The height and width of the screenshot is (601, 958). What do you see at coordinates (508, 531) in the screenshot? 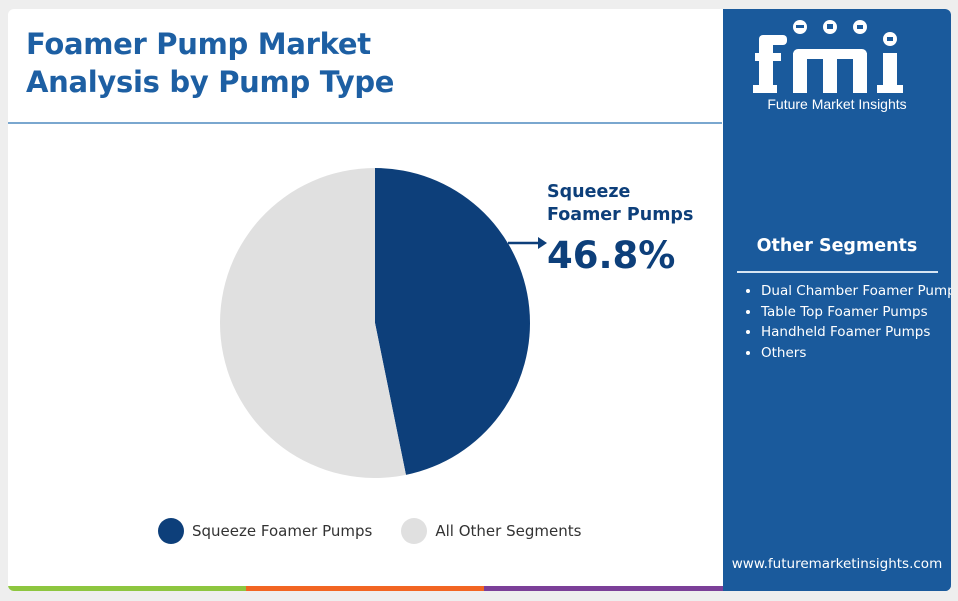
I see `legend-label-others: All Other Segments` at bounding box center [508, 531].